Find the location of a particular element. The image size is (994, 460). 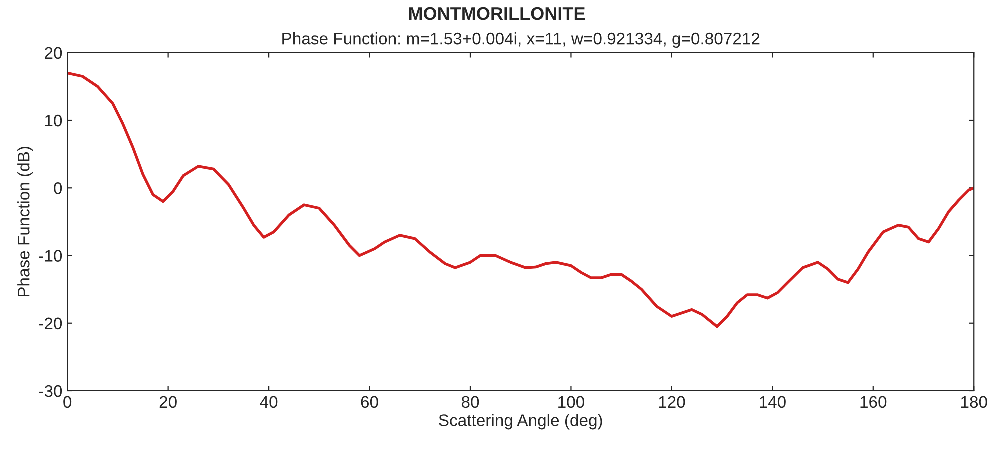

x-tick-label: 60 is located at coordinates (369, 402).